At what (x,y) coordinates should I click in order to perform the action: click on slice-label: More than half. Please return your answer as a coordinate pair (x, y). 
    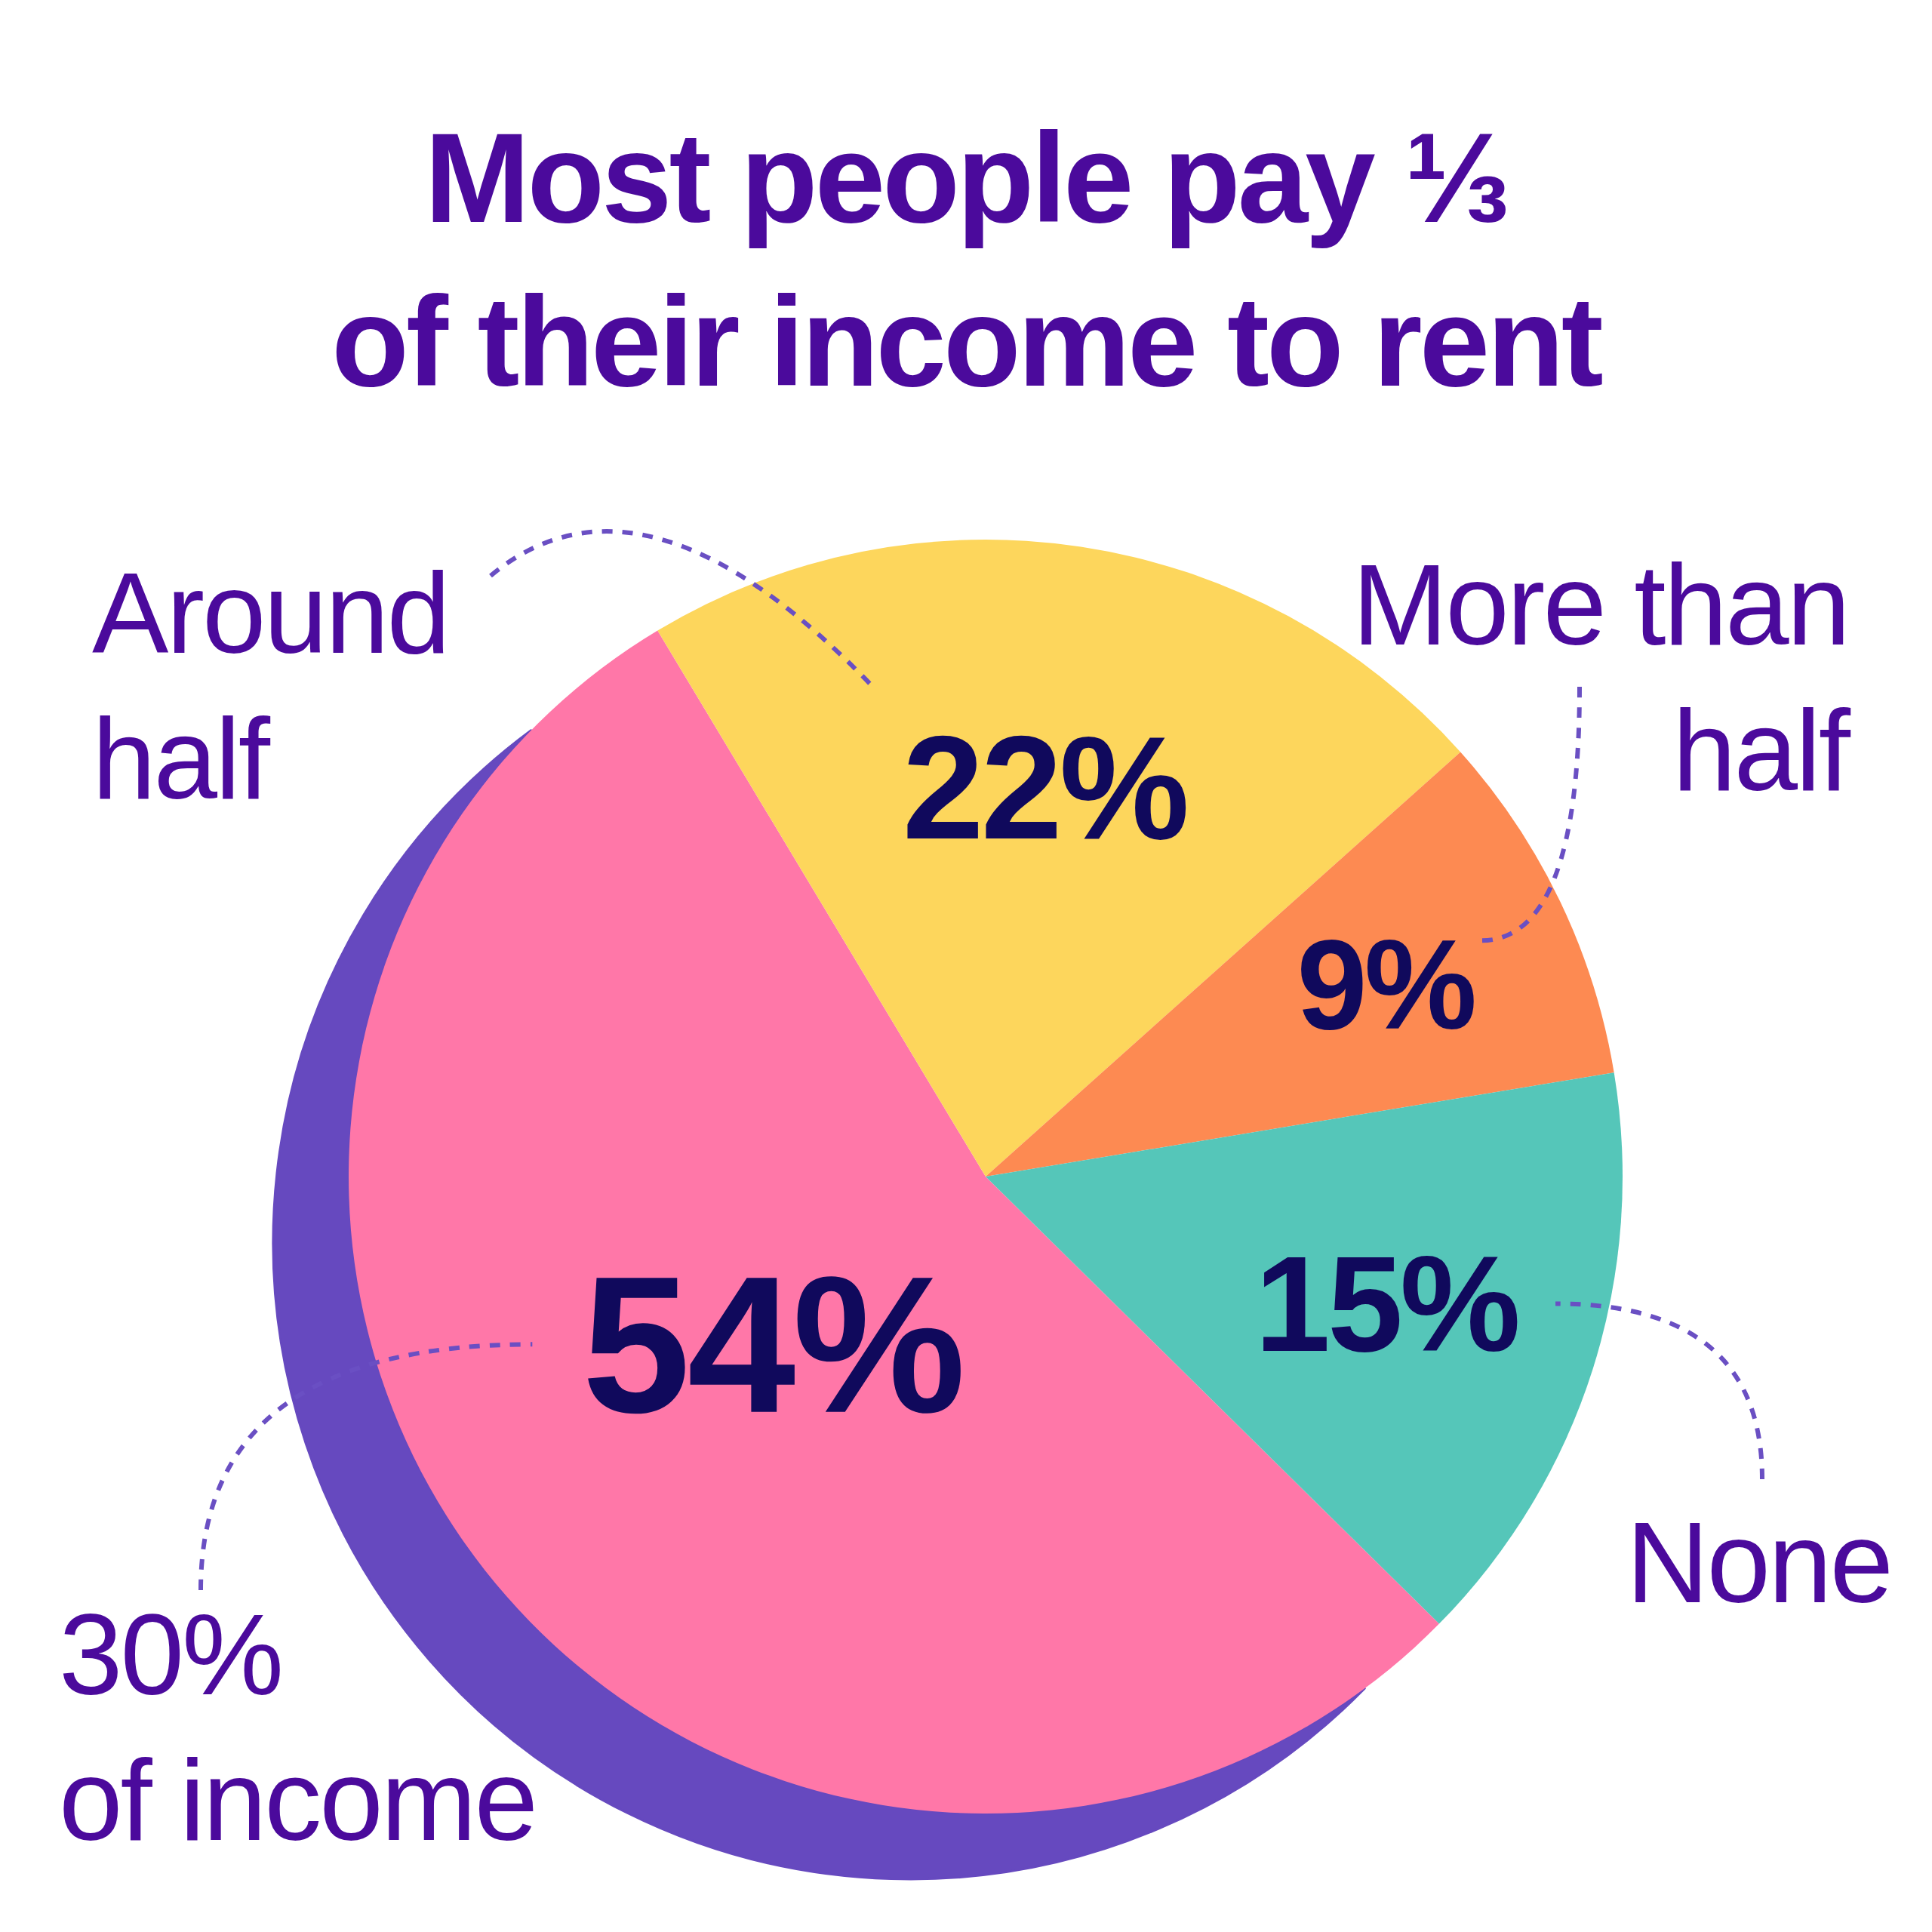
    Looking at the image, I should click on (1601, 677).